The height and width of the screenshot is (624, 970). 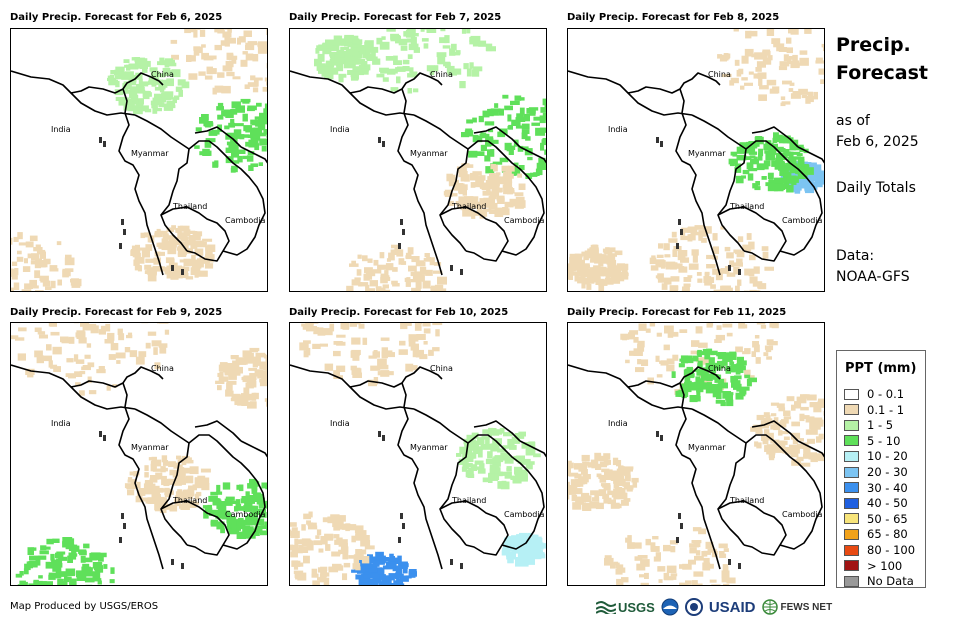 What do you see at coordinates (693, 607) in the screenshot?
I see `usaid-seal-logo` at bounding box center [693, 607].